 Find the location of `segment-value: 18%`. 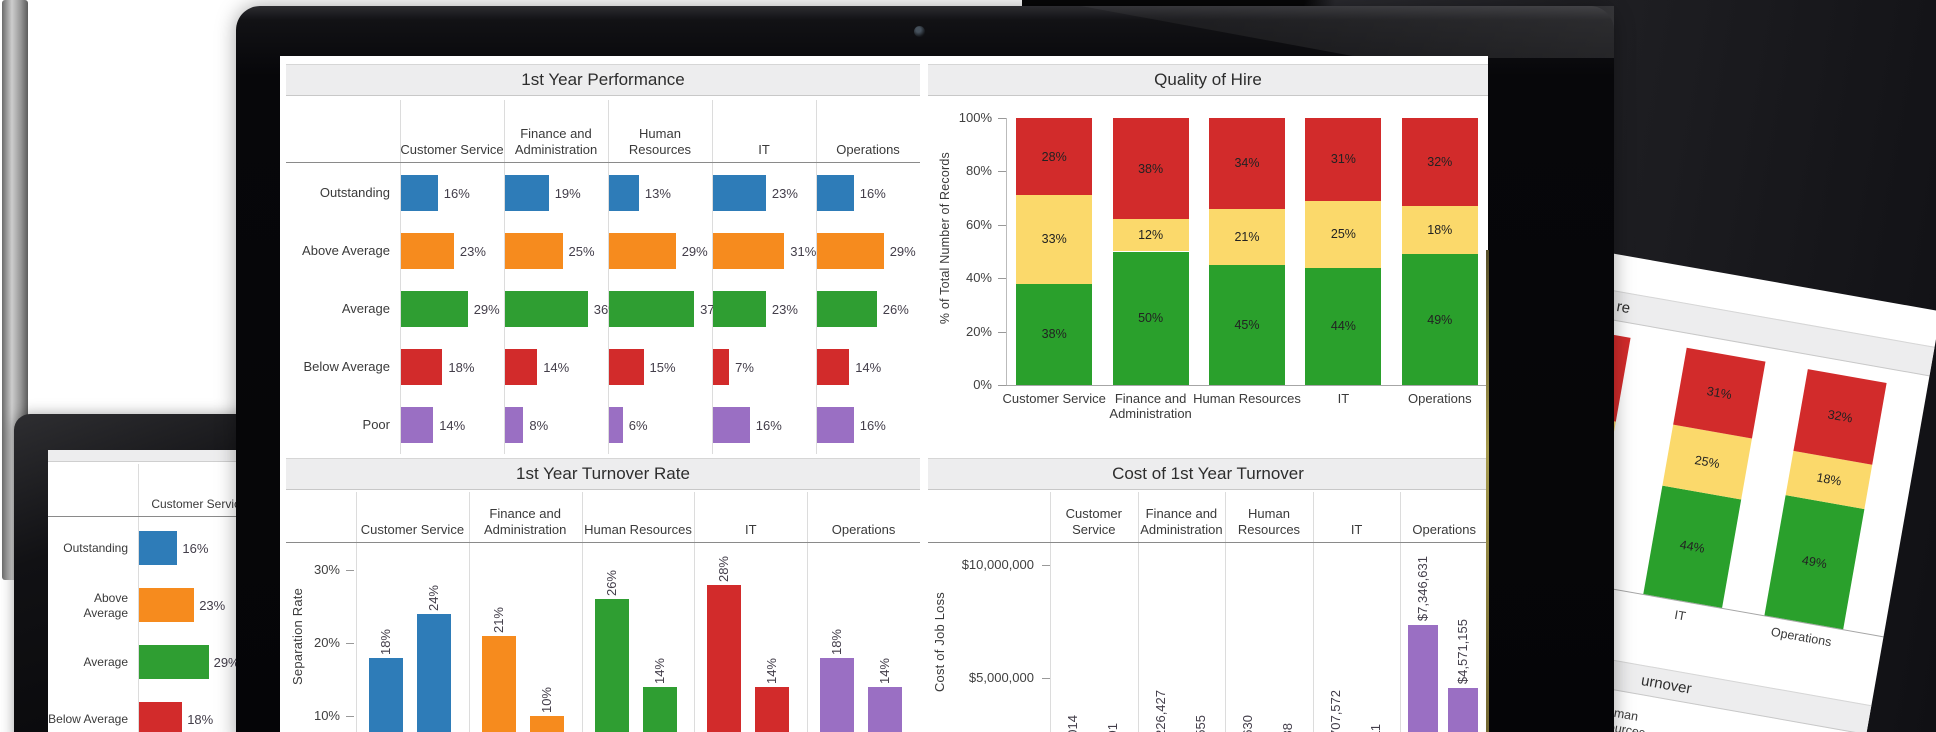

segment-value: 18% is located at coordinates (1440, 230).